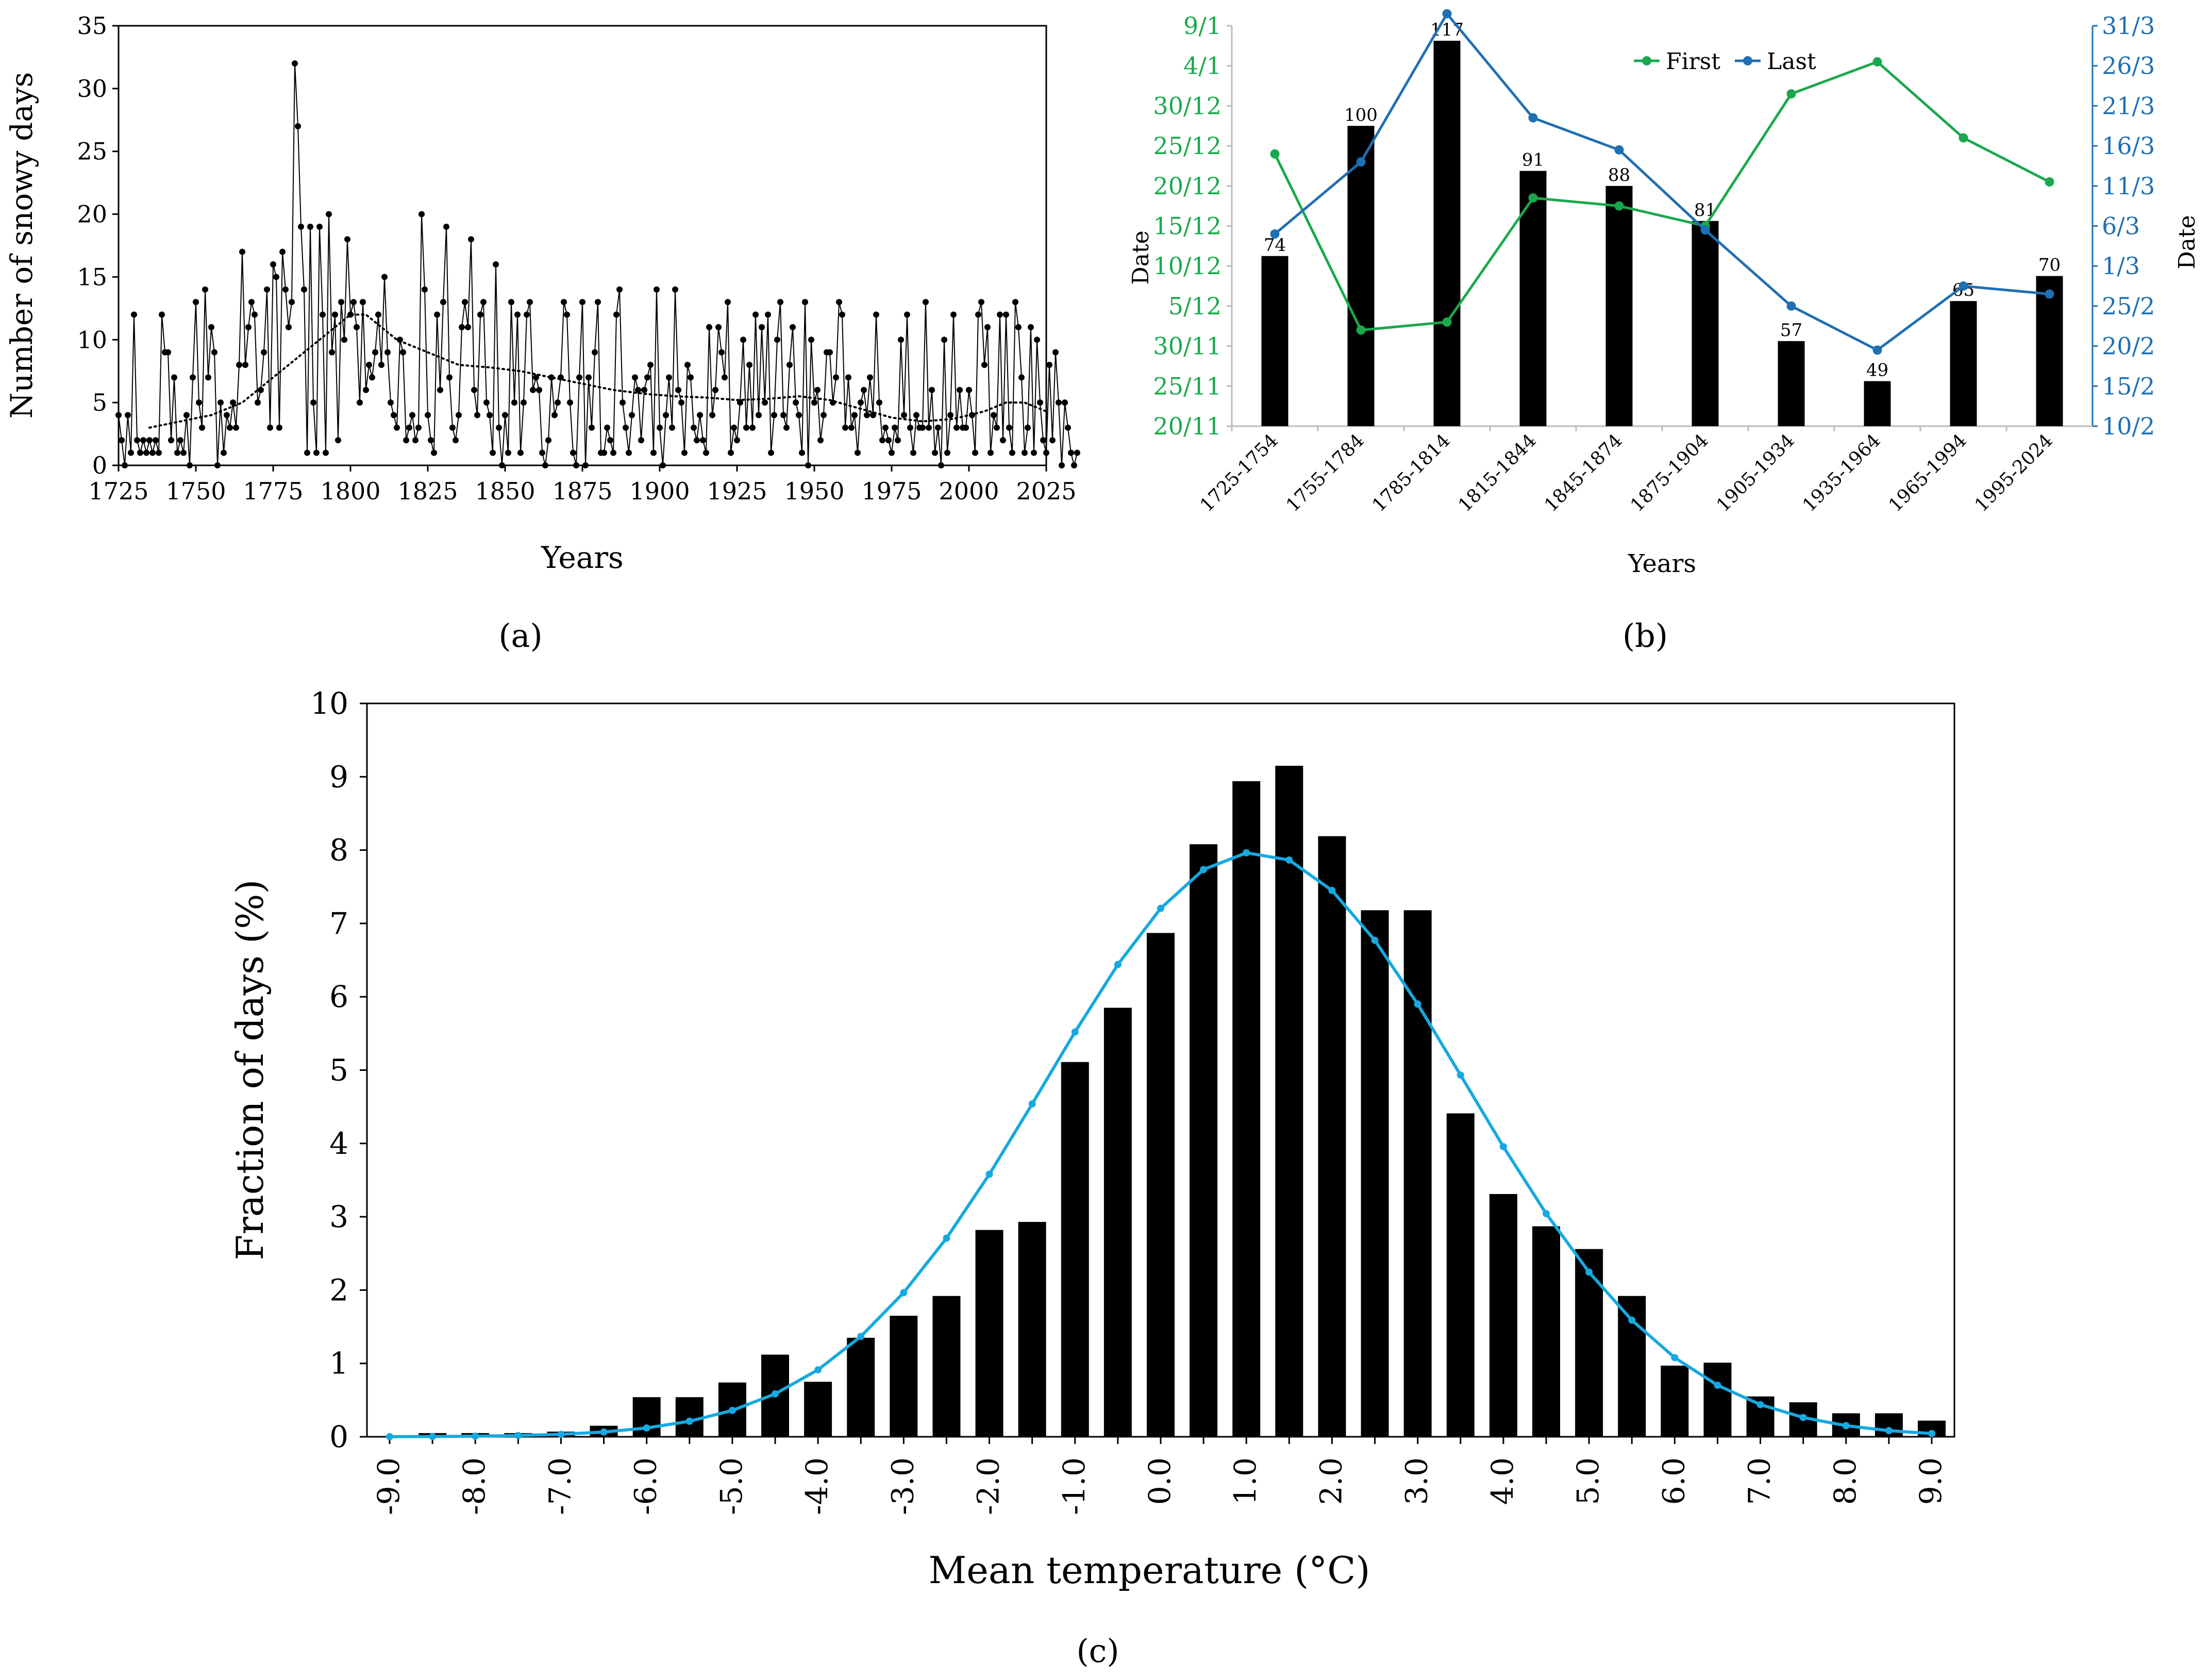 The height and width of the screenshot is (1680, 2209). What do you see at coordinates (969, 491) in the screenshot?
I see `x-tick-label: 2000` at bounding box center [969, 491].